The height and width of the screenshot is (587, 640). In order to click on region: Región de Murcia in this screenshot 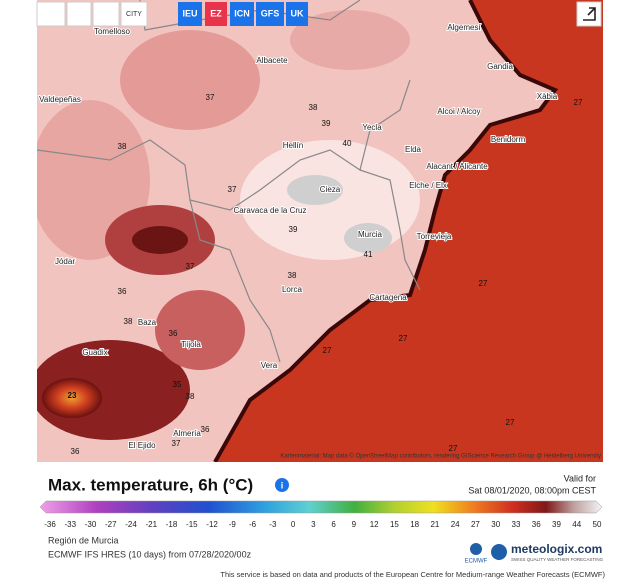, I will do `click(83, 540)`.